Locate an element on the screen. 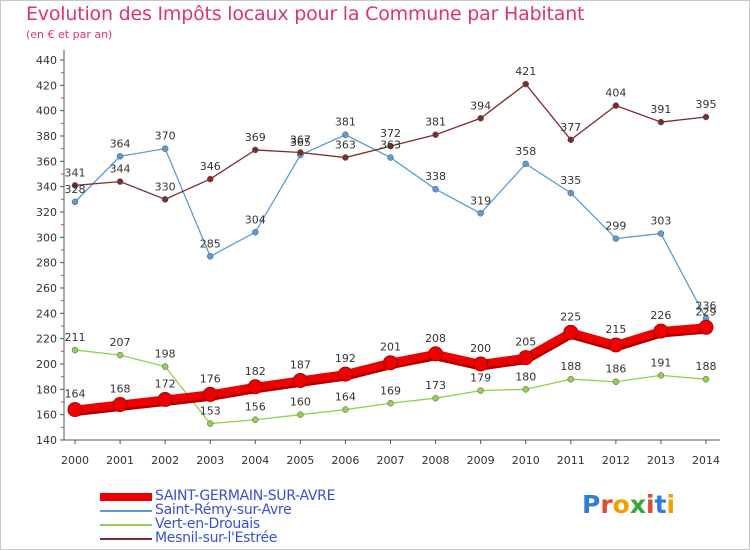 The height and width of the screenshot is (550, 750). y-tick-label: 240 is located at coordinates (46, 313).